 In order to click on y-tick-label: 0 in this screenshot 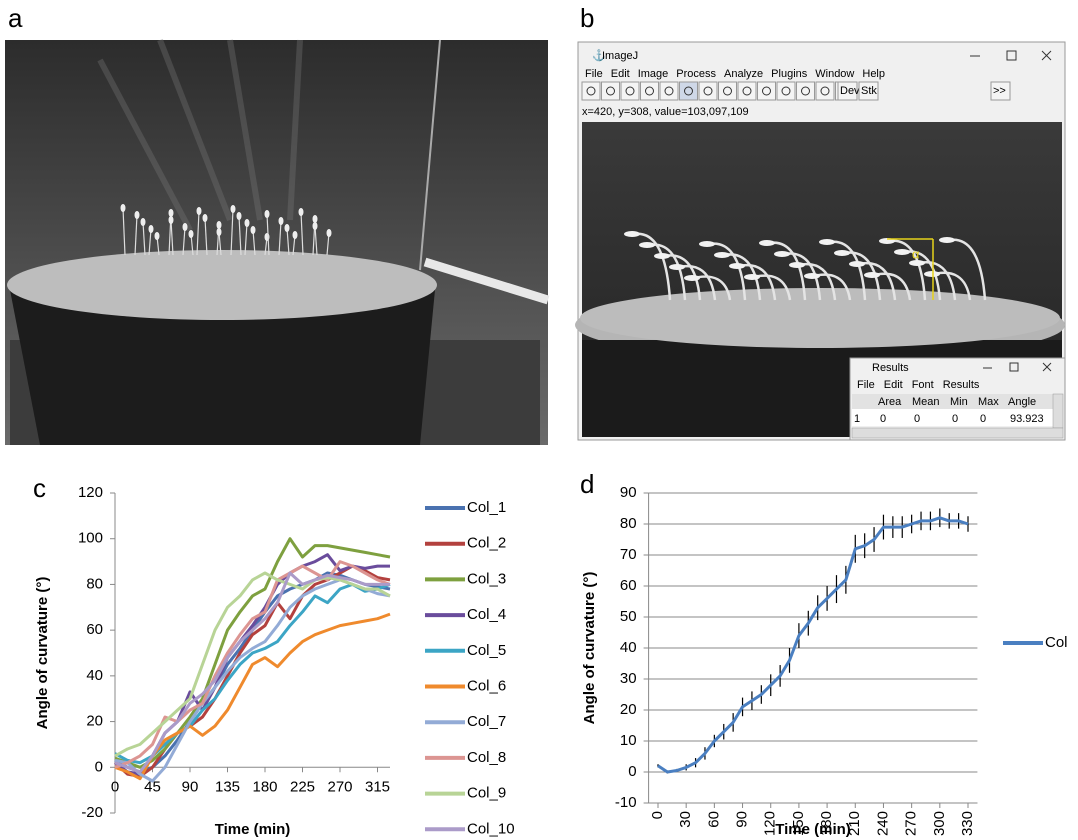, I will do `click(632, 771)`.